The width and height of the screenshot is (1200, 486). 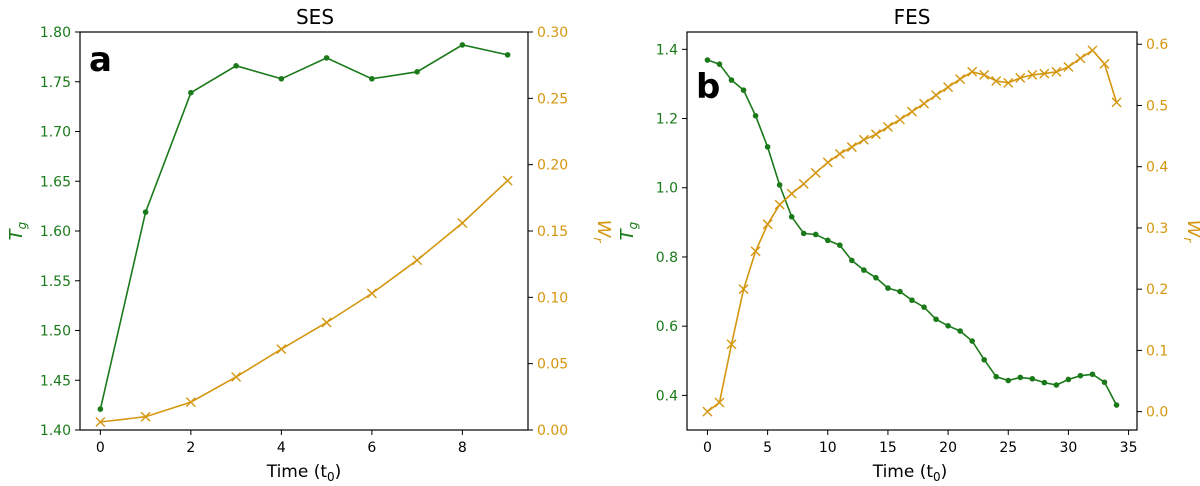 I want to click on x-tick-label: 2, so click(x=190, y=448).